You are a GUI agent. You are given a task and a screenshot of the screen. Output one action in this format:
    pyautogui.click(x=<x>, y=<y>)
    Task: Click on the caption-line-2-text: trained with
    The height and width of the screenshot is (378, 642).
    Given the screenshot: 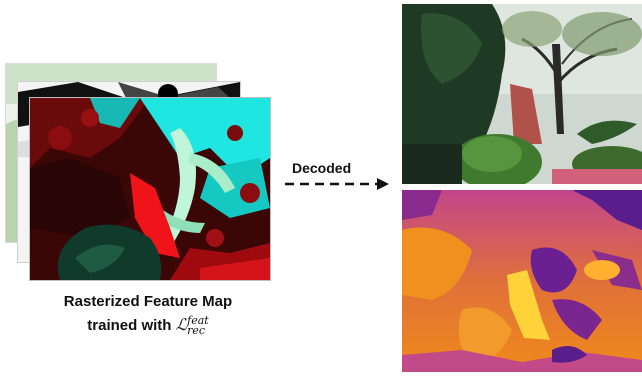 What is the action you would take?
    pyautogui.click(x=131, y=325)
    